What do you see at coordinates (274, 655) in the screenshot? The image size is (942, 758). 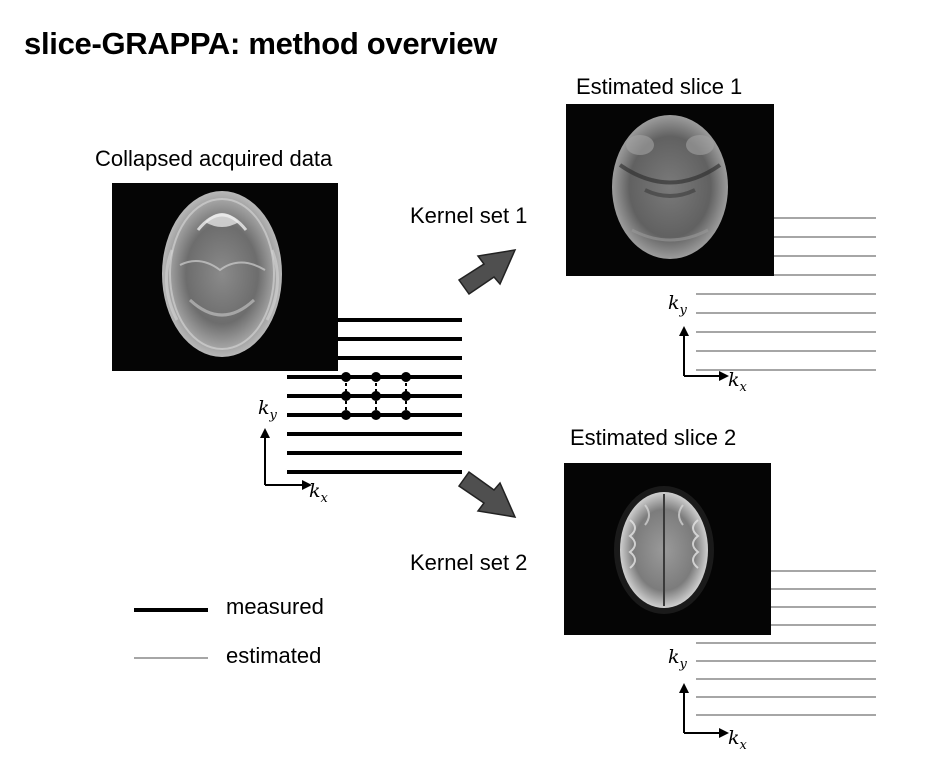 I see `legend-estimated-label: estimated` at bounding box center [274, 655].